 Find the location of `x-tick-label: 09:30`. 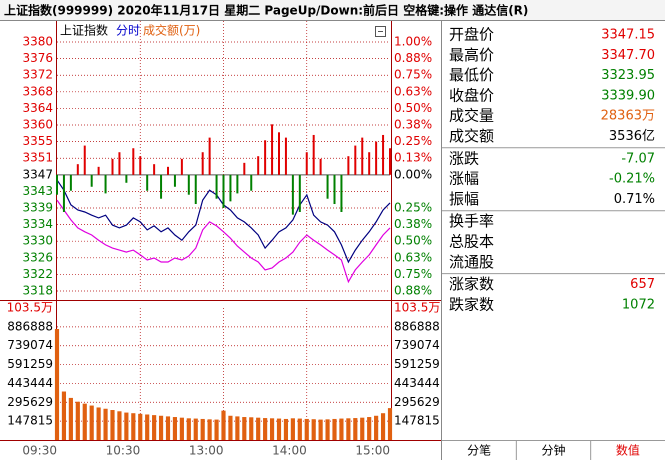

x-tick-label: 09:30 is located at coordinates (39, 451).